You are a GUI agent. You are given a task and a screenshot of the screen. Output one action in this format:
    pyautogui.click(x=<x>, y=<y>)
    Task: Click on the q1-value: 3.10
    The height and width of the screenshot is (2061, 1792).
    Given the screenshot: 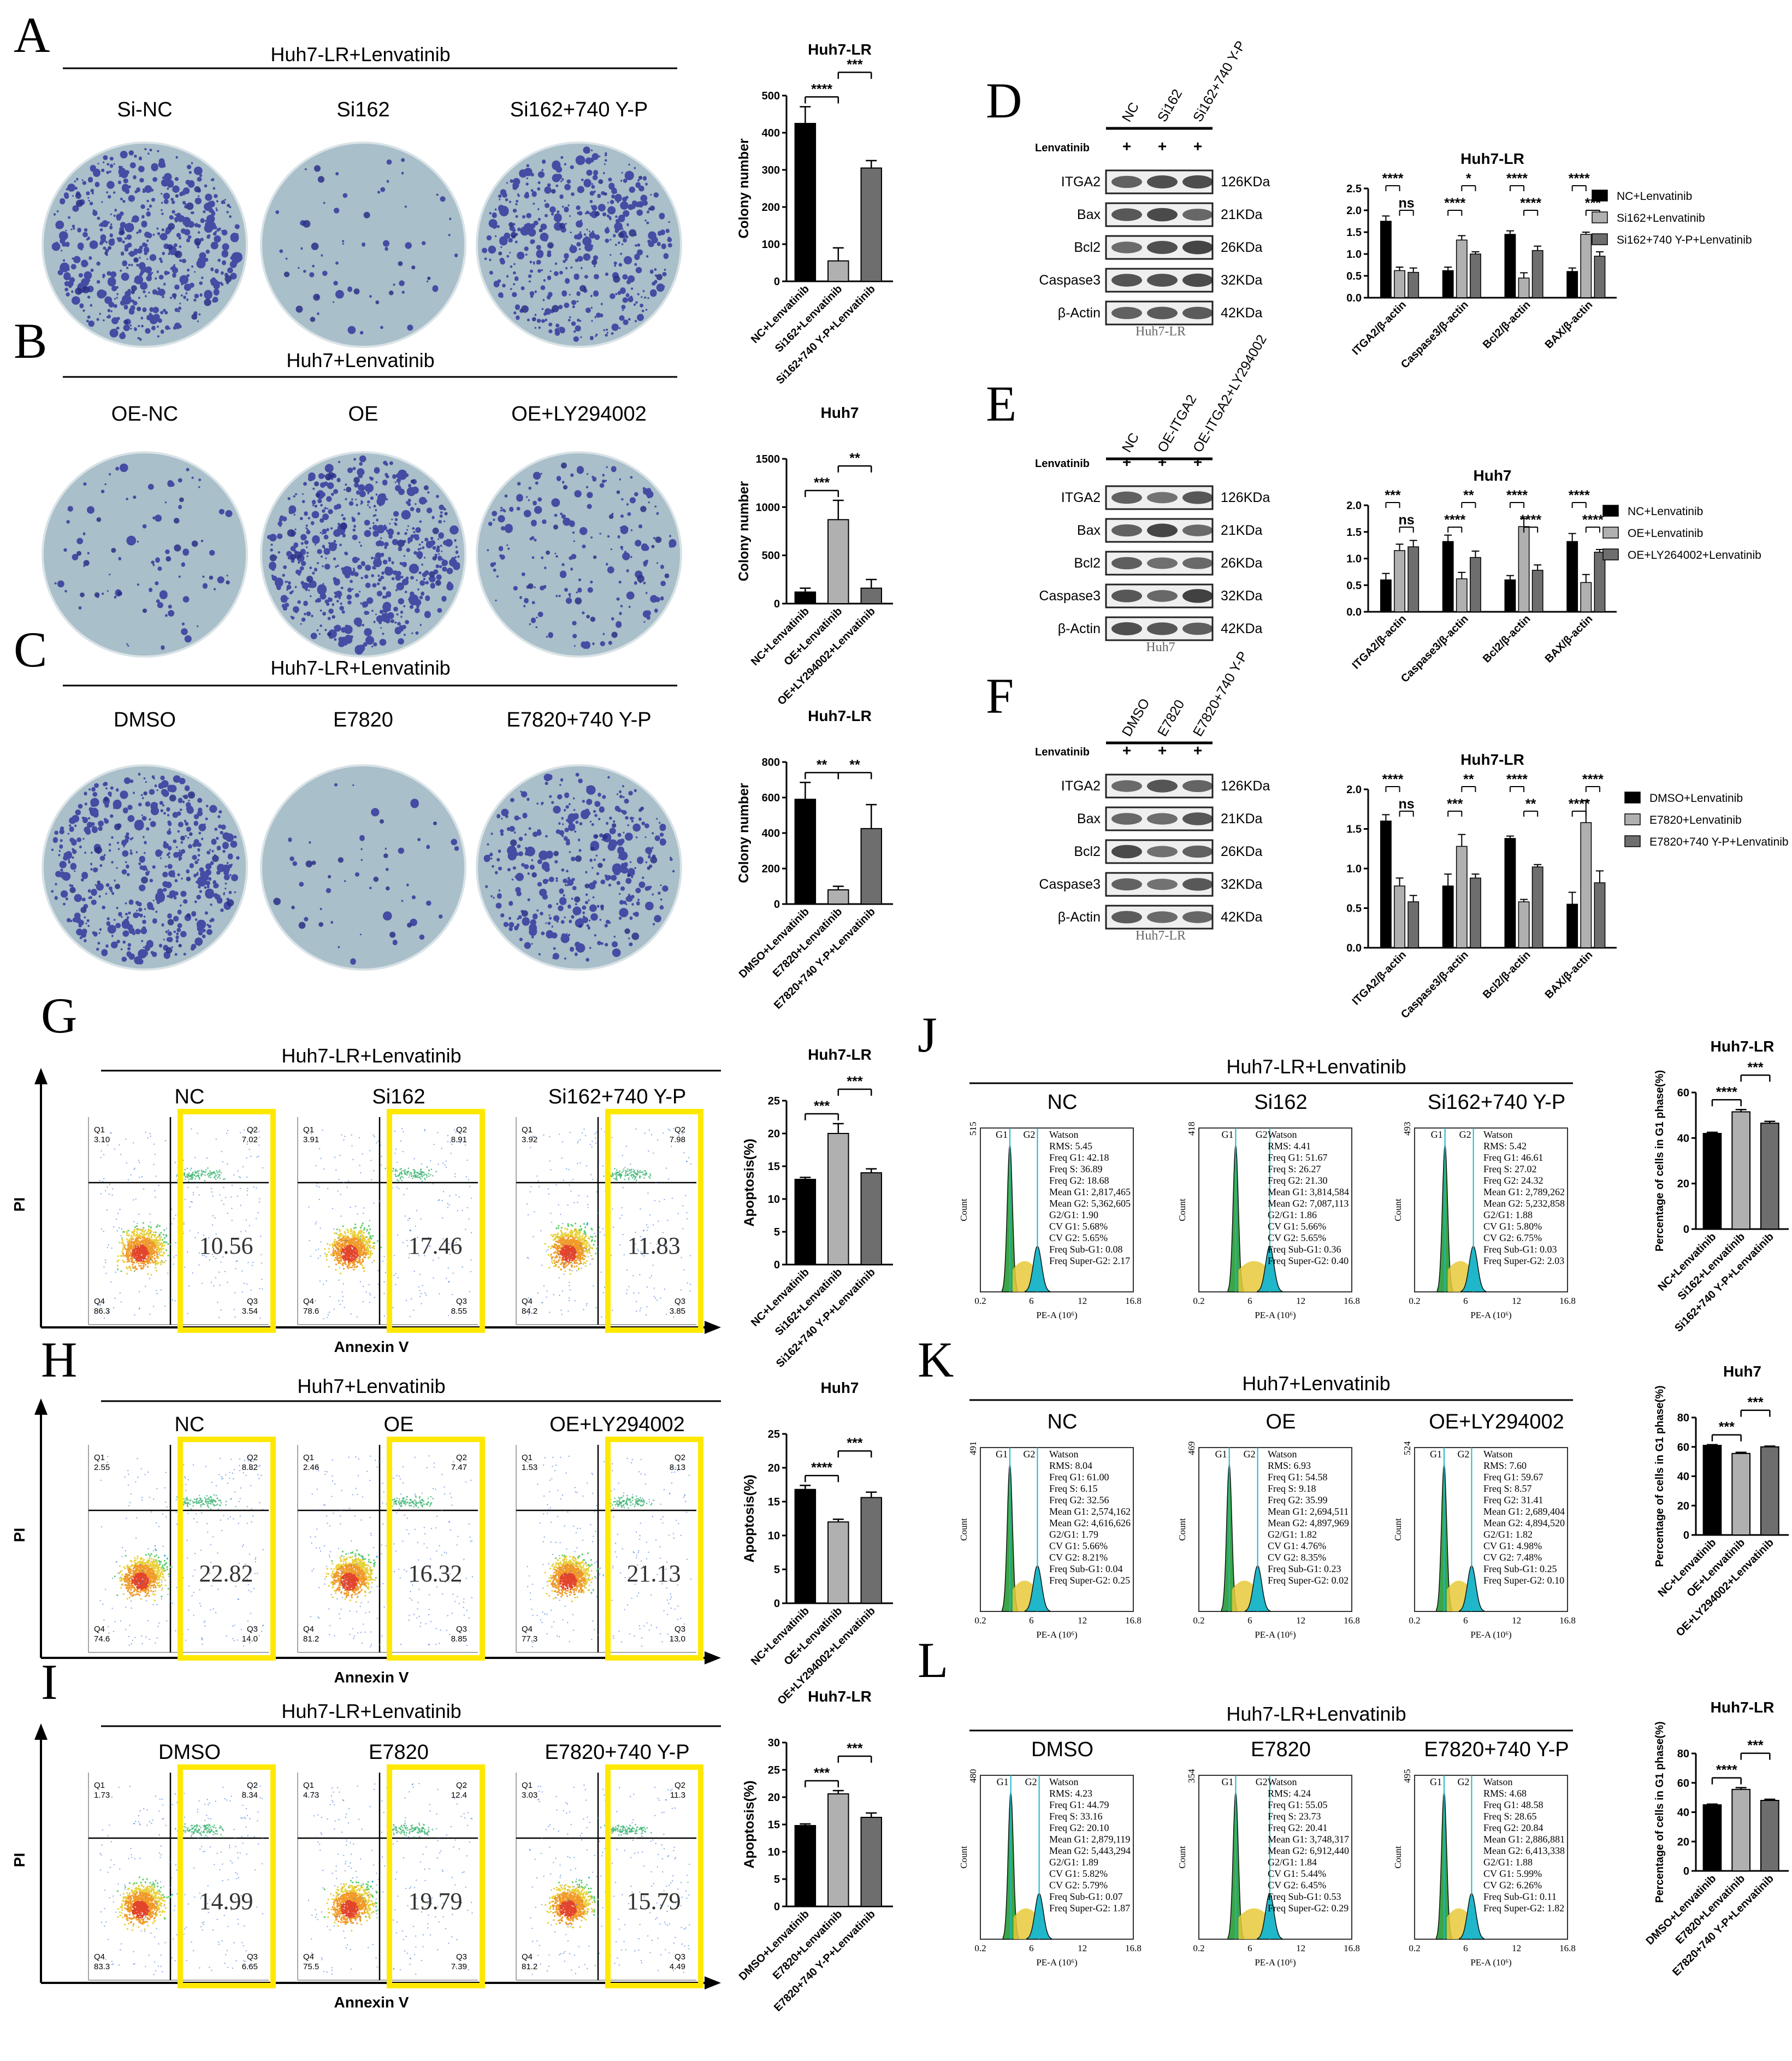 What is the action you would take?
    pyautogui.click(x=102, y=1139)
    